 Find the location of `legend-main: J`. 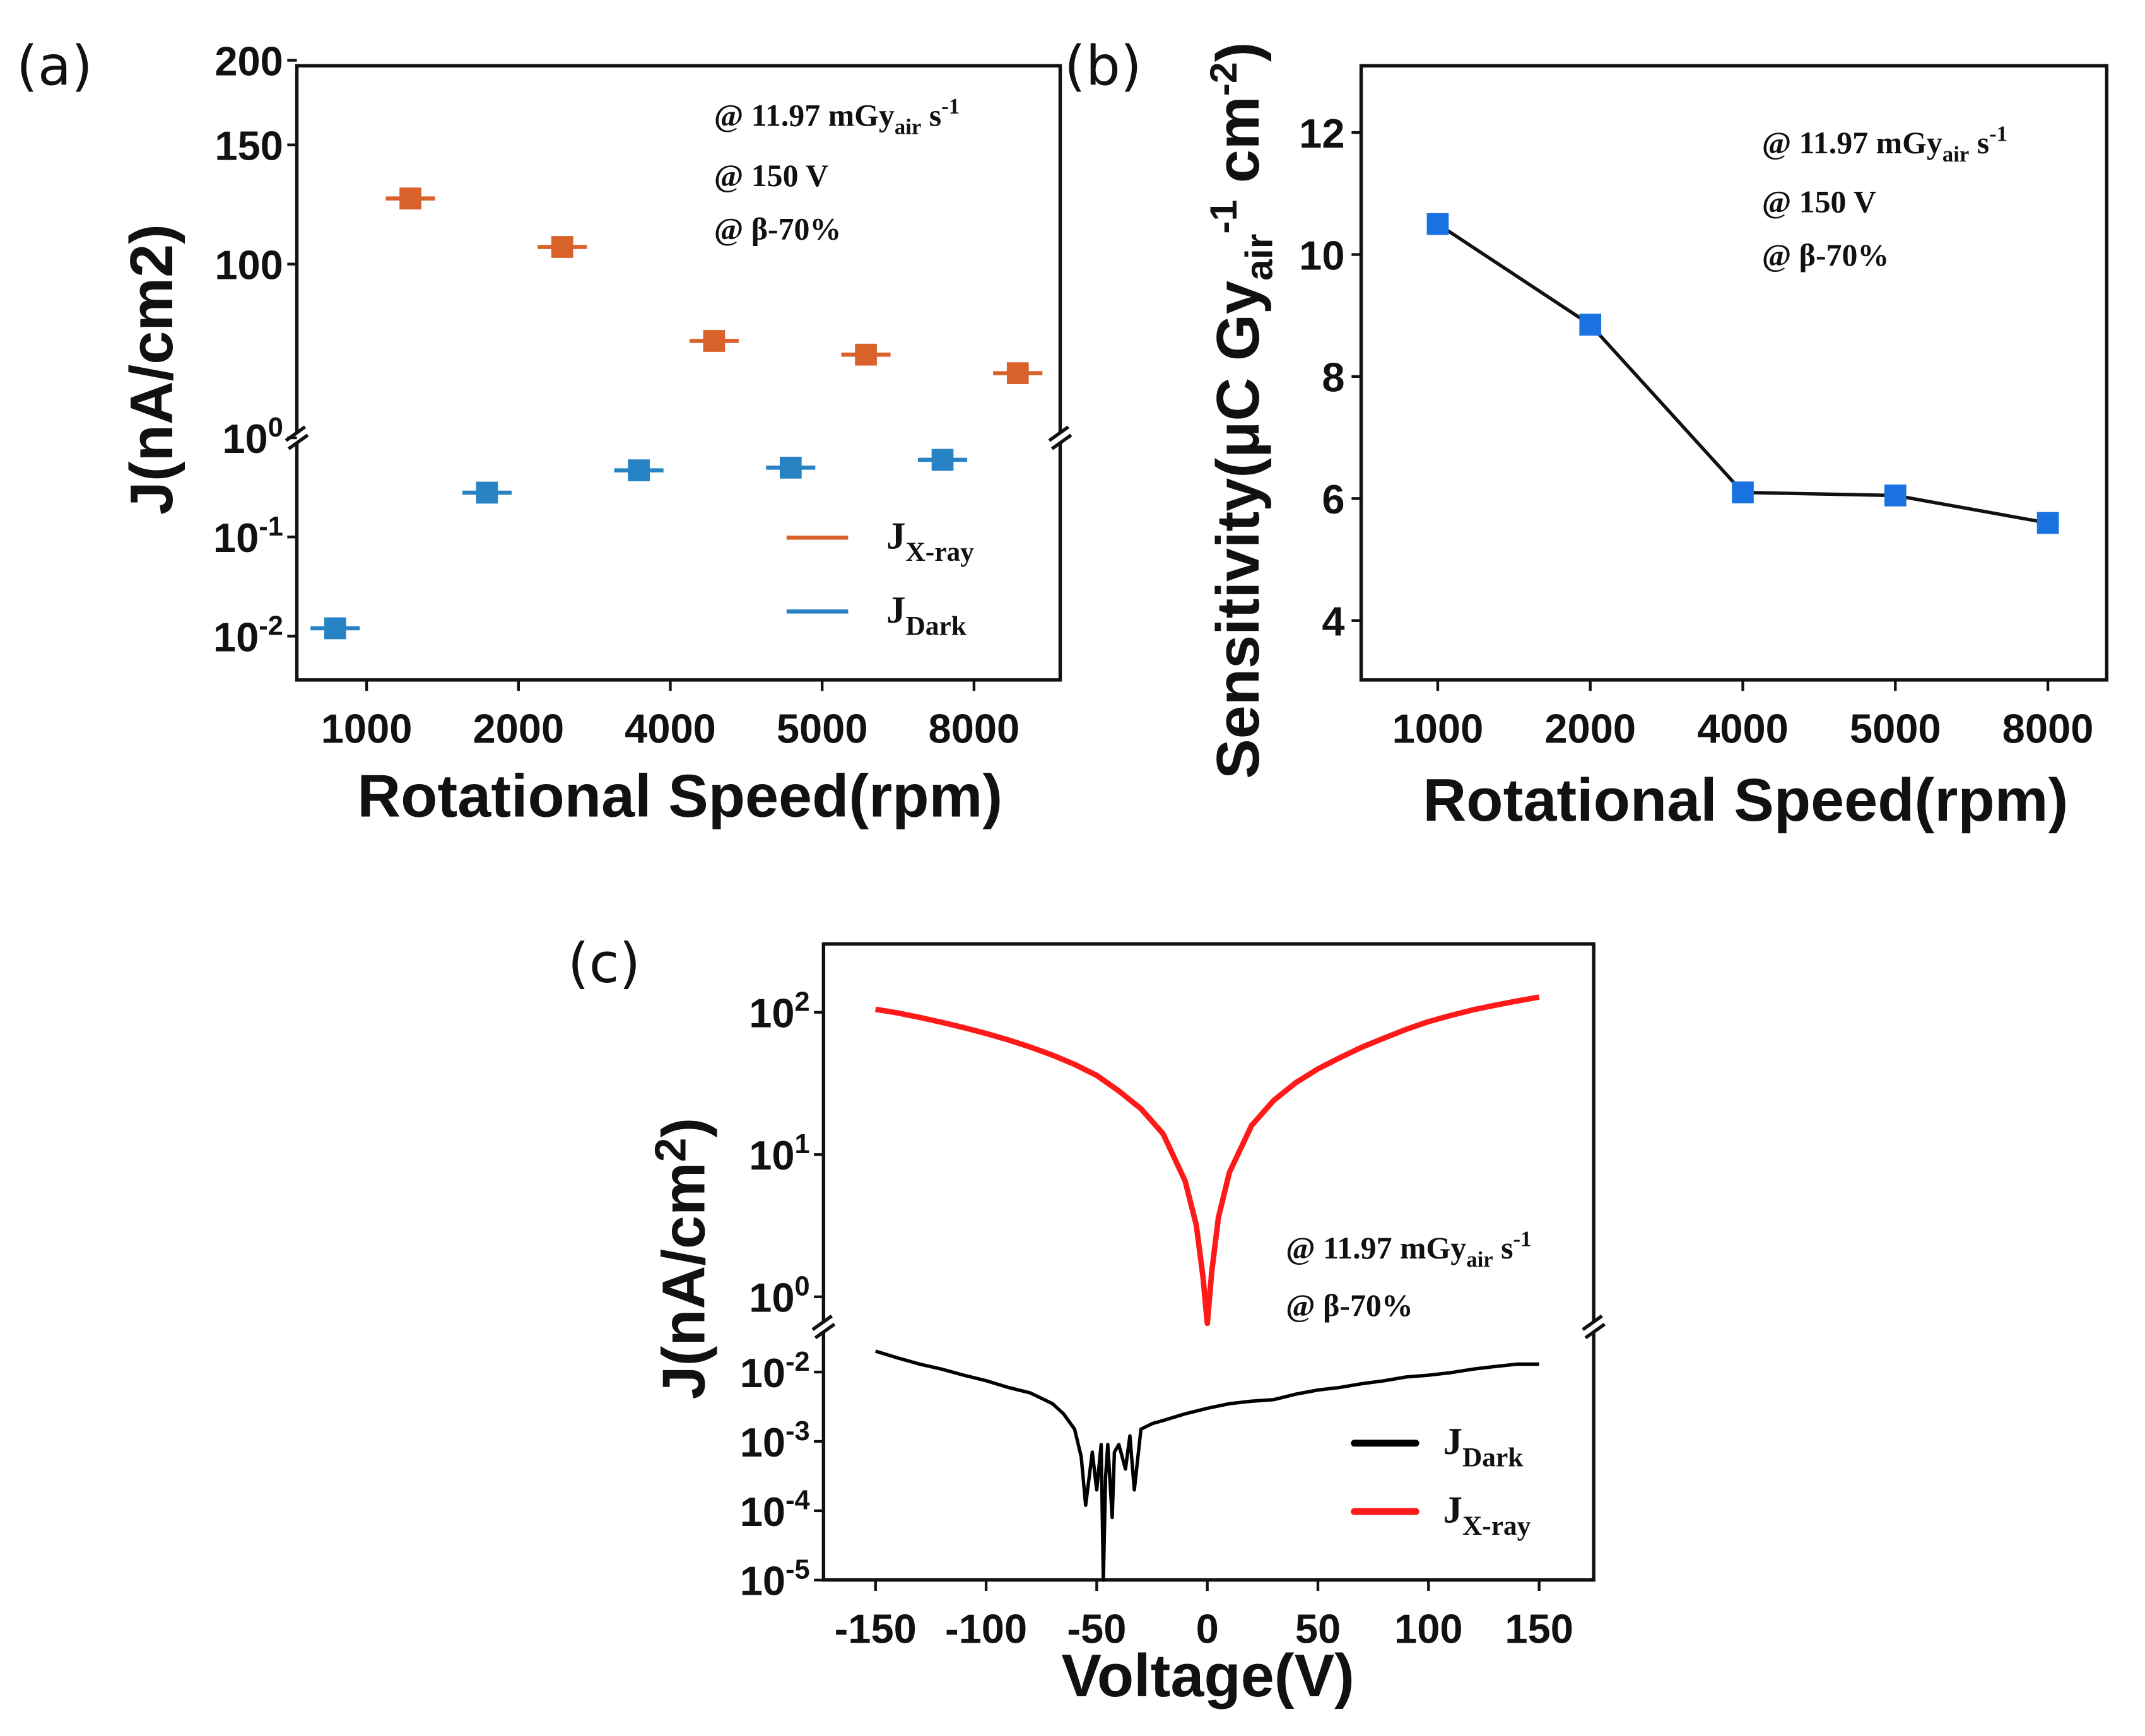

legend-main: J is located at coordinates (896, 610).